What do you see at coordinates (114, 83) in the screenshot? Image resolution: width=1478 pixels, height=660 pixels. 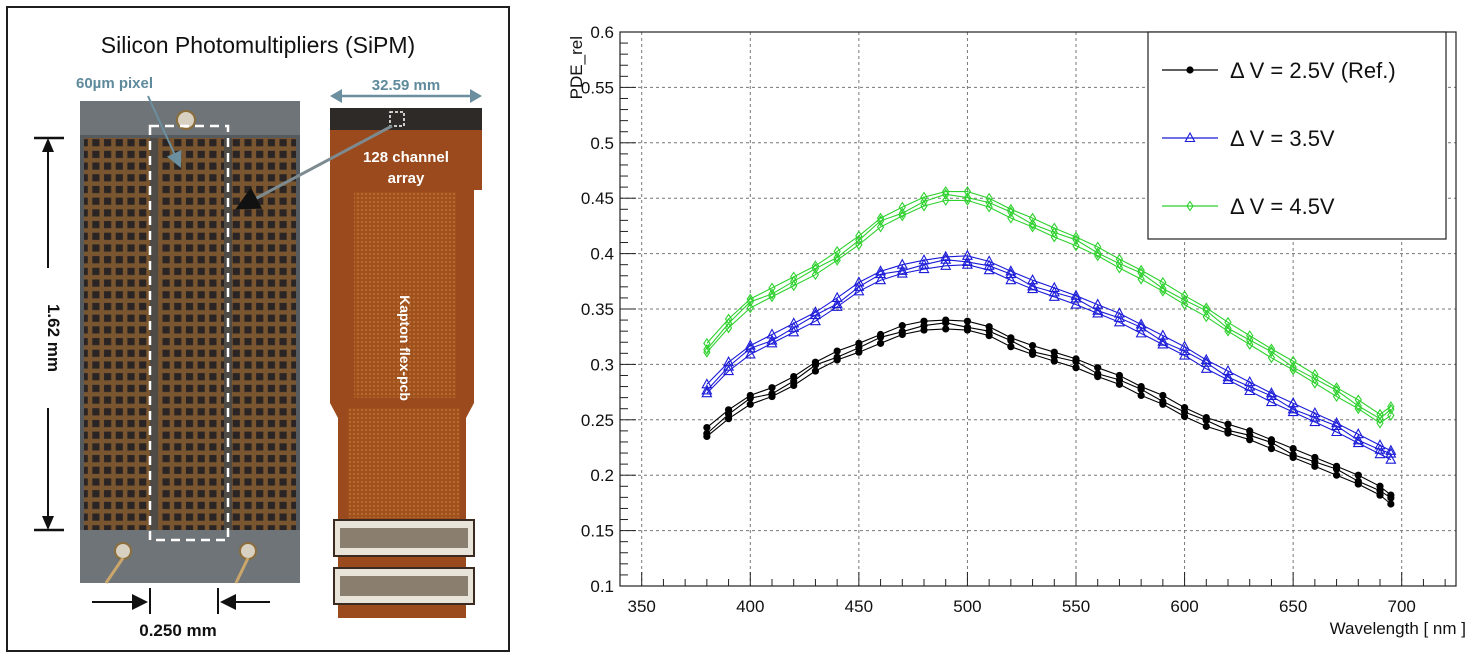 I see `pixel-label: 60µm pixel` at bounding box center [114, 83].